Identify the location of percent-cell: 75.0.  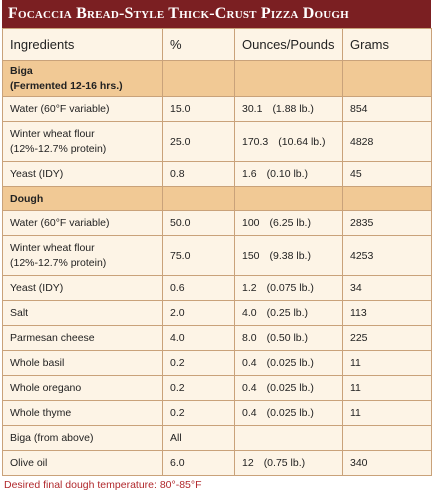
(198, 255).